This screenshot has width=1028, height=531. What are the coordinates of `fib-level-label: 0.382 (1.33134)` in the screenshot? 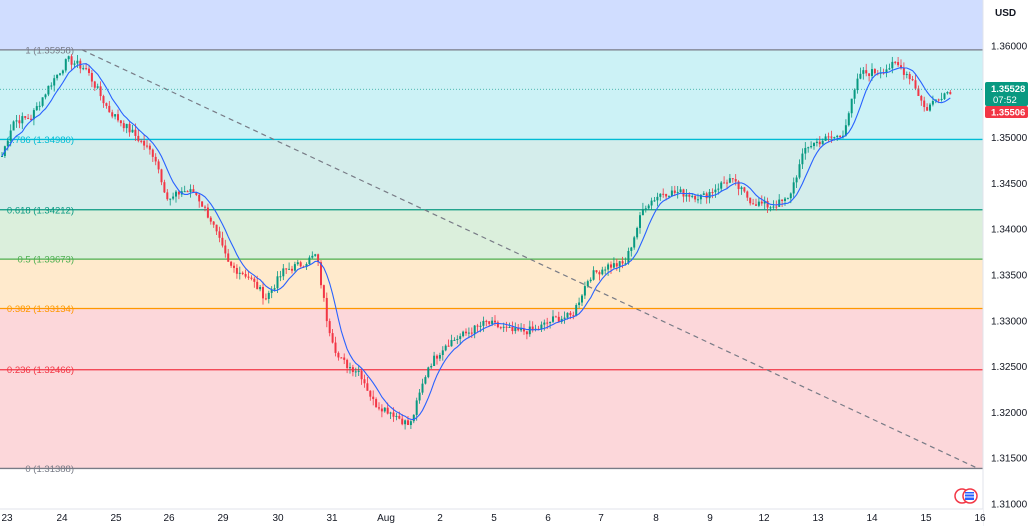 It's located at (40, 309).